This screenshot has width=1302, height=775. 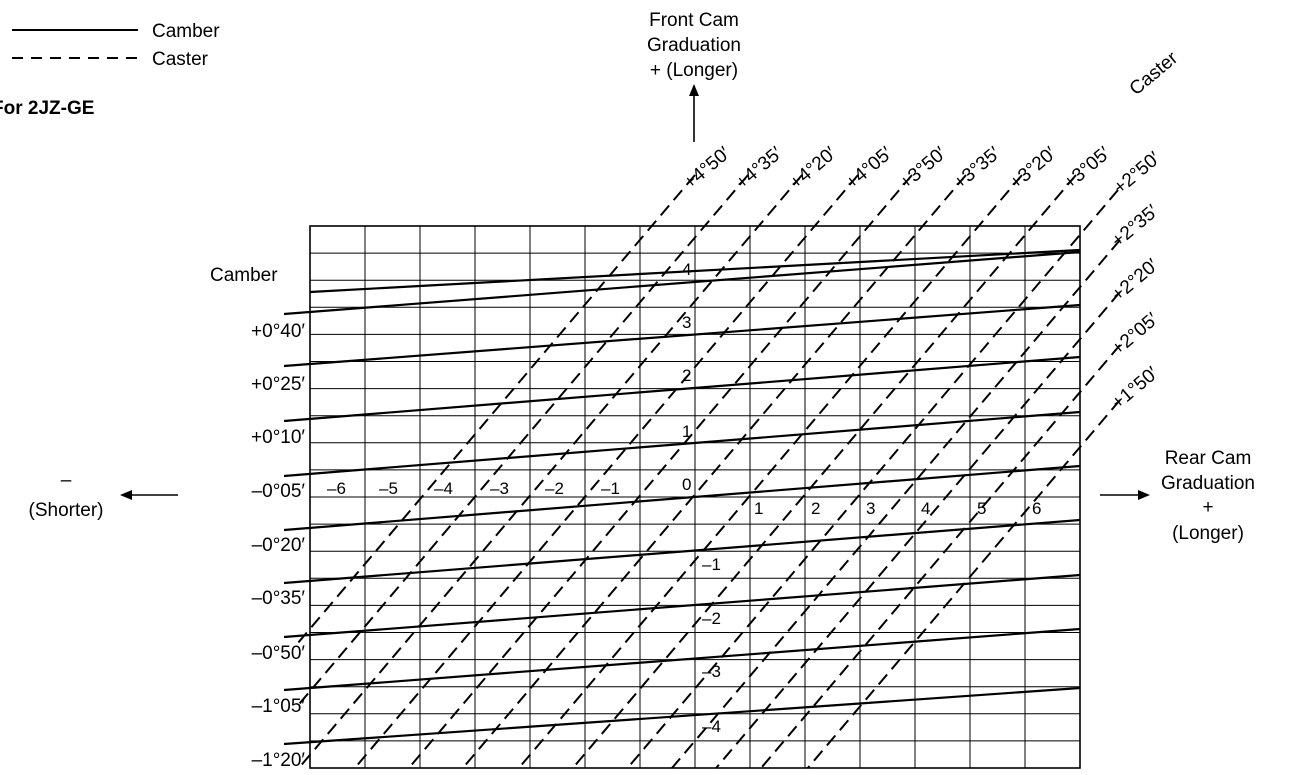 What do you see at coordinates (686, 484) in the screenshot?
I see `front-graduation-label: 0` at bounding box center [686, 484].